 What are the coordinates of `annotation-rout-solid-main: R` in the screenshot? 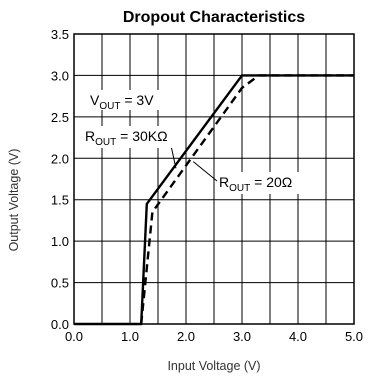 It's located at (90, 136).